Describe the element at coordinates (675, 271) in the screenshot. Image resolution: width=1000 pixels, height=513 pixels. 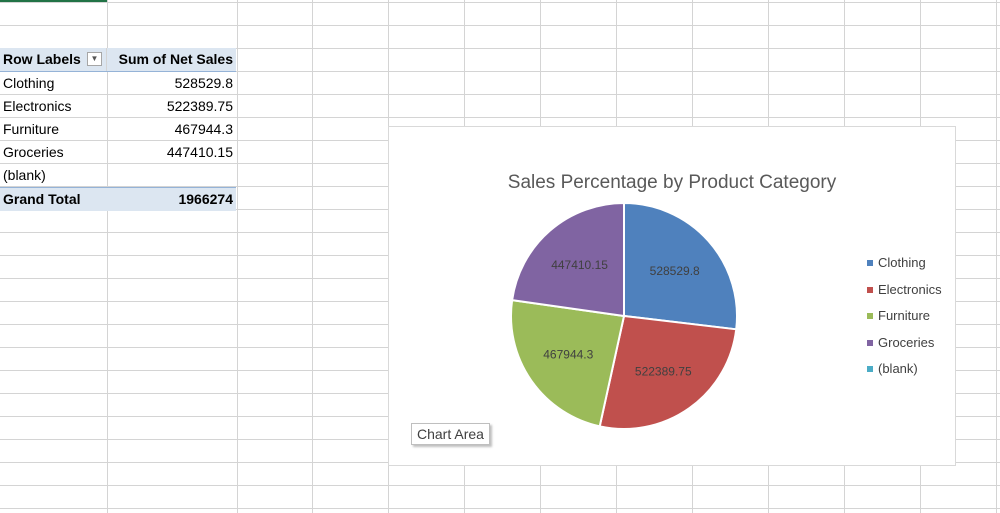
I see `data-label: 528529.8` at that location.